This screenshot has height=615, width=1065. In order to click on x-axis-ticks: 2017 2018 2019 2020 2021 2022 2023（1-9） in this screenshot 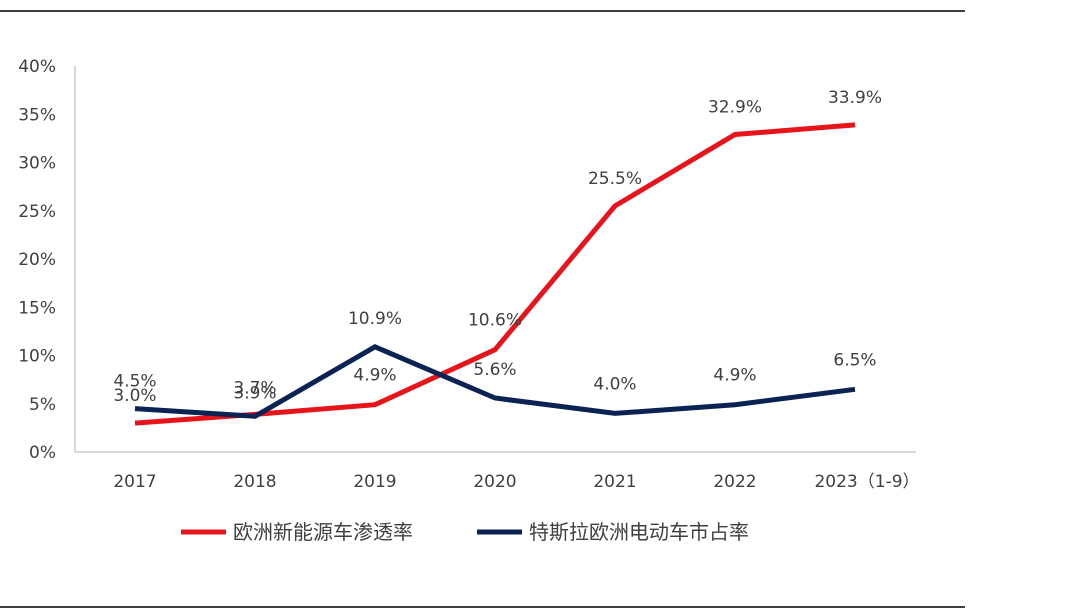, I will do `click(516, 482)`.